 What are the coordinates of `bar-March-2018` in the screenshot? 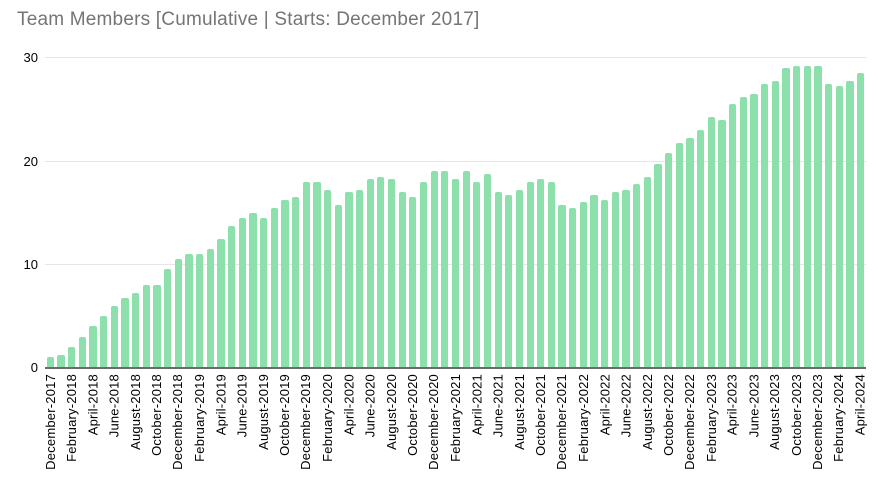 It's located at (82, 352).